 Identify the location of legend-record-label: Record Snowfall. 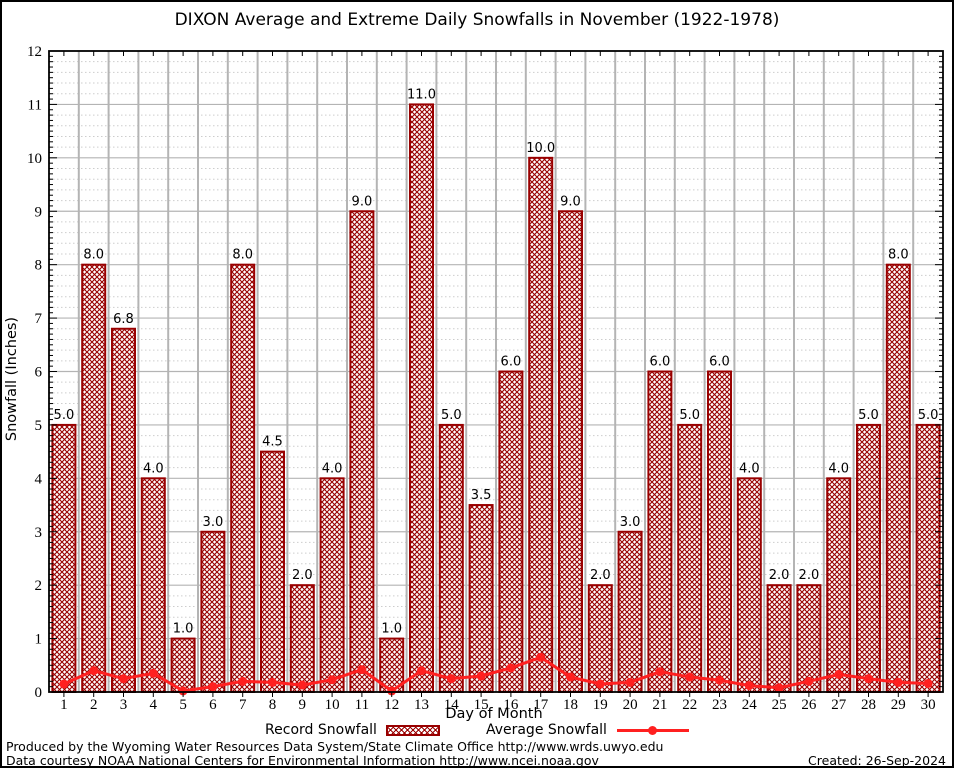
(321, 730).